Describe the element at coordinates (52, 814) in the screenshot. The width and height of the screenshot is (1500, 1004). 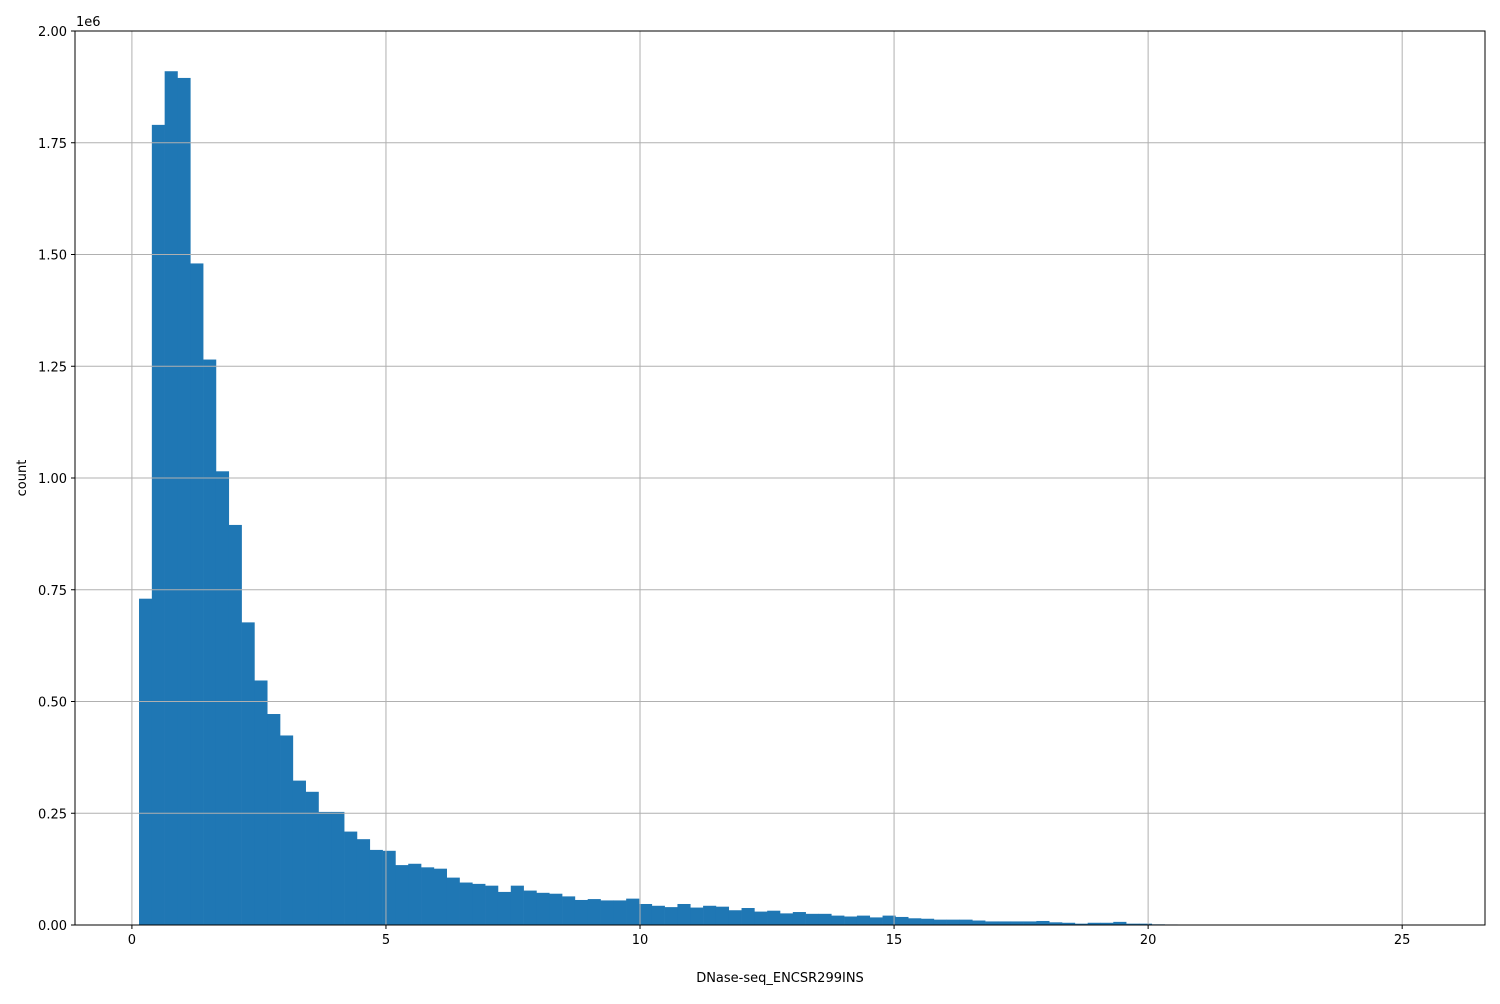
I see `y-tick-label: 0.25` at that location.